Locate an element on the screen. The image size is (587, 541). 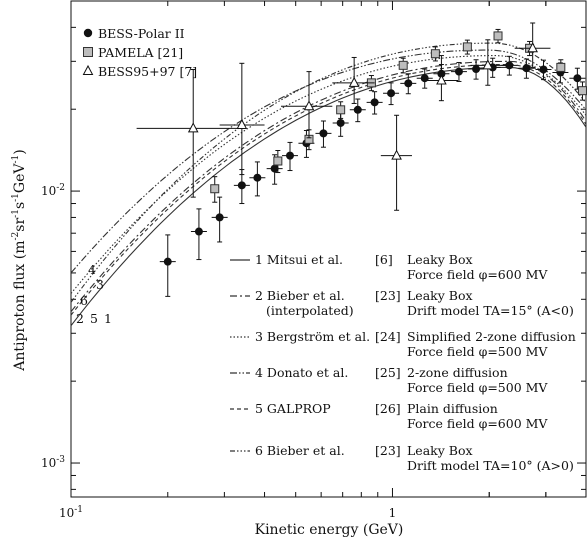
legend-model-ref: [6] is located at coordinates (384, 259).